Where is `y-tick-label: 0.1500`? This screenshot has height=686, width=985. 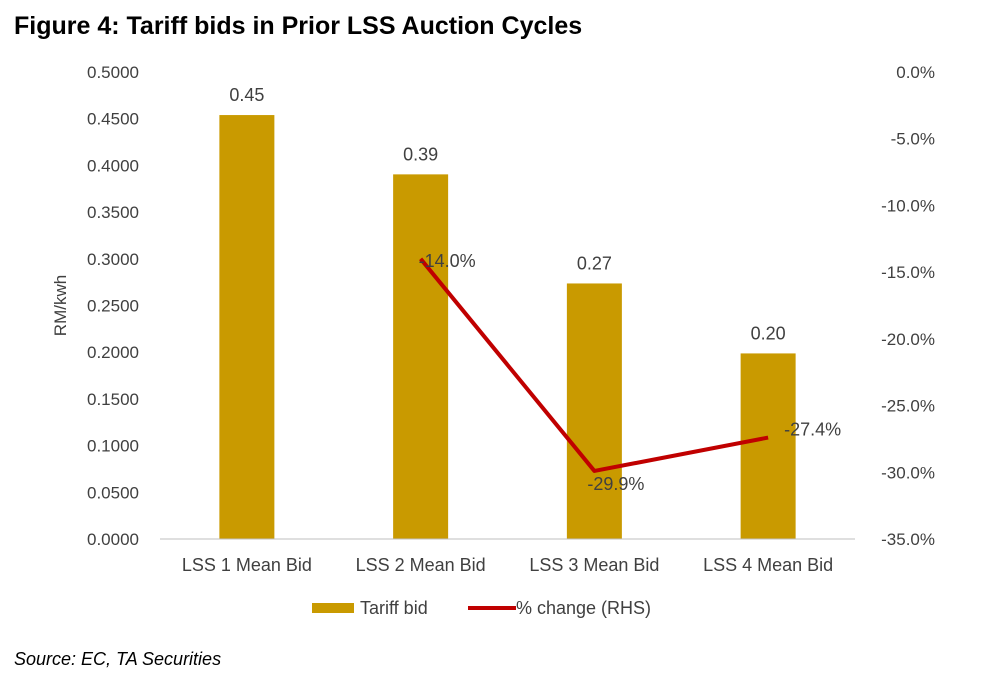 y-tick-label: 0.1500 is located at coordinates (113, 399).